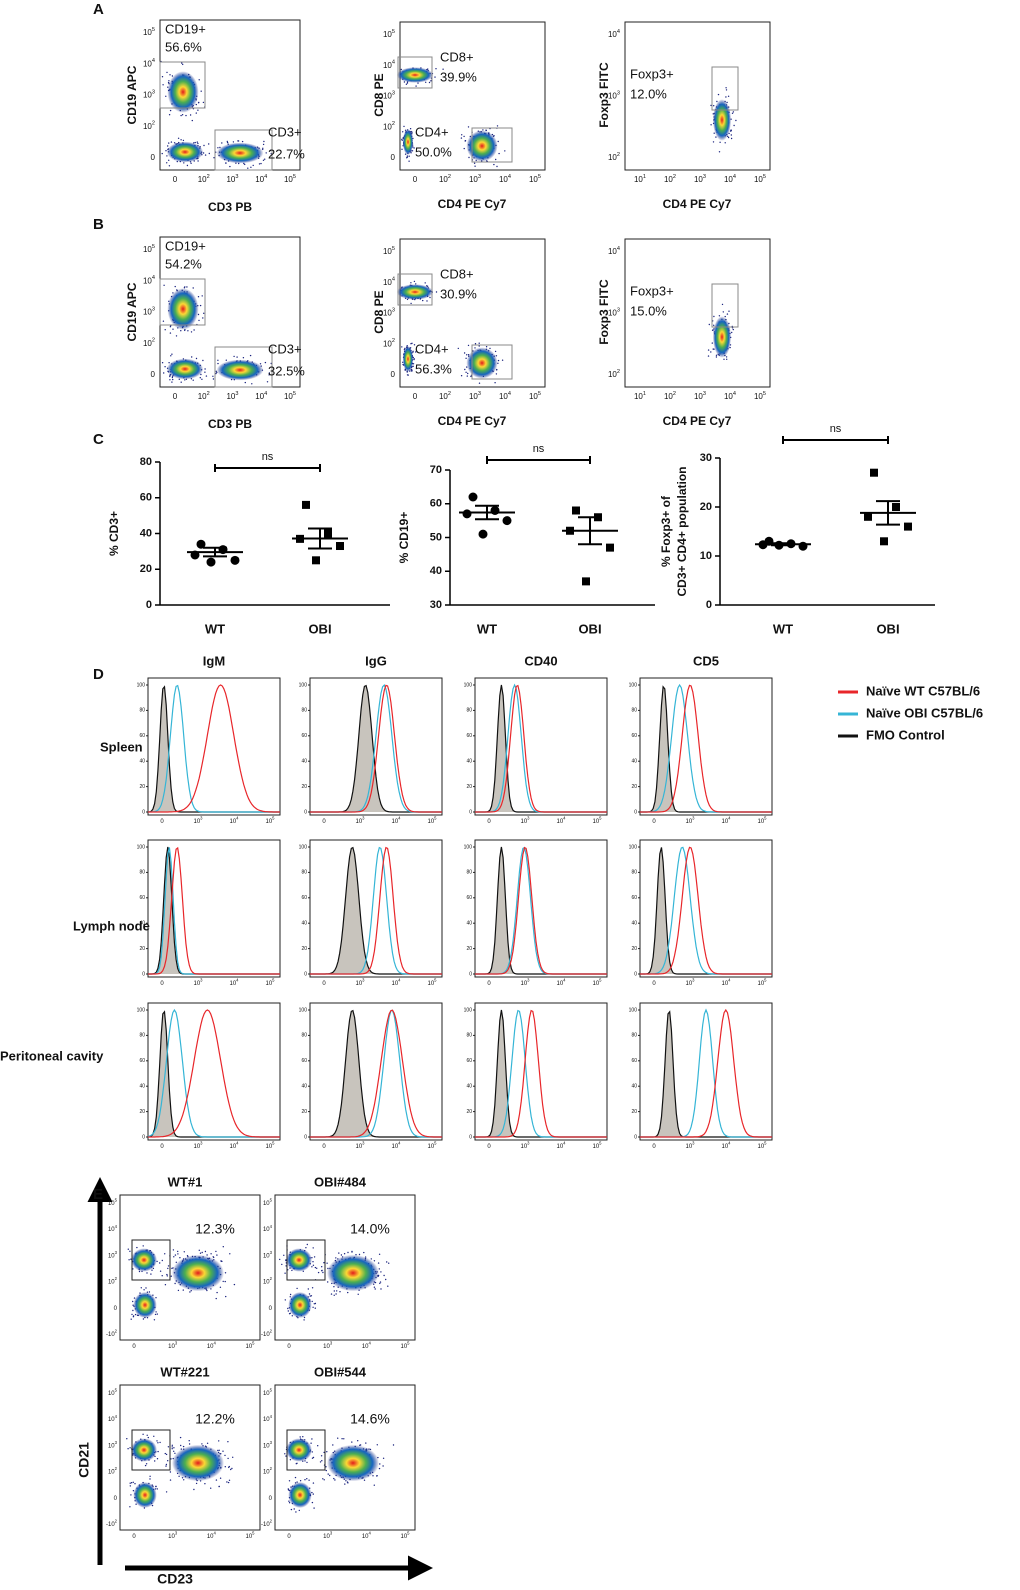  Describe the element at coordinates (458, 293) in the screenshot. I see `gate-percent: 30.9%` at that location.